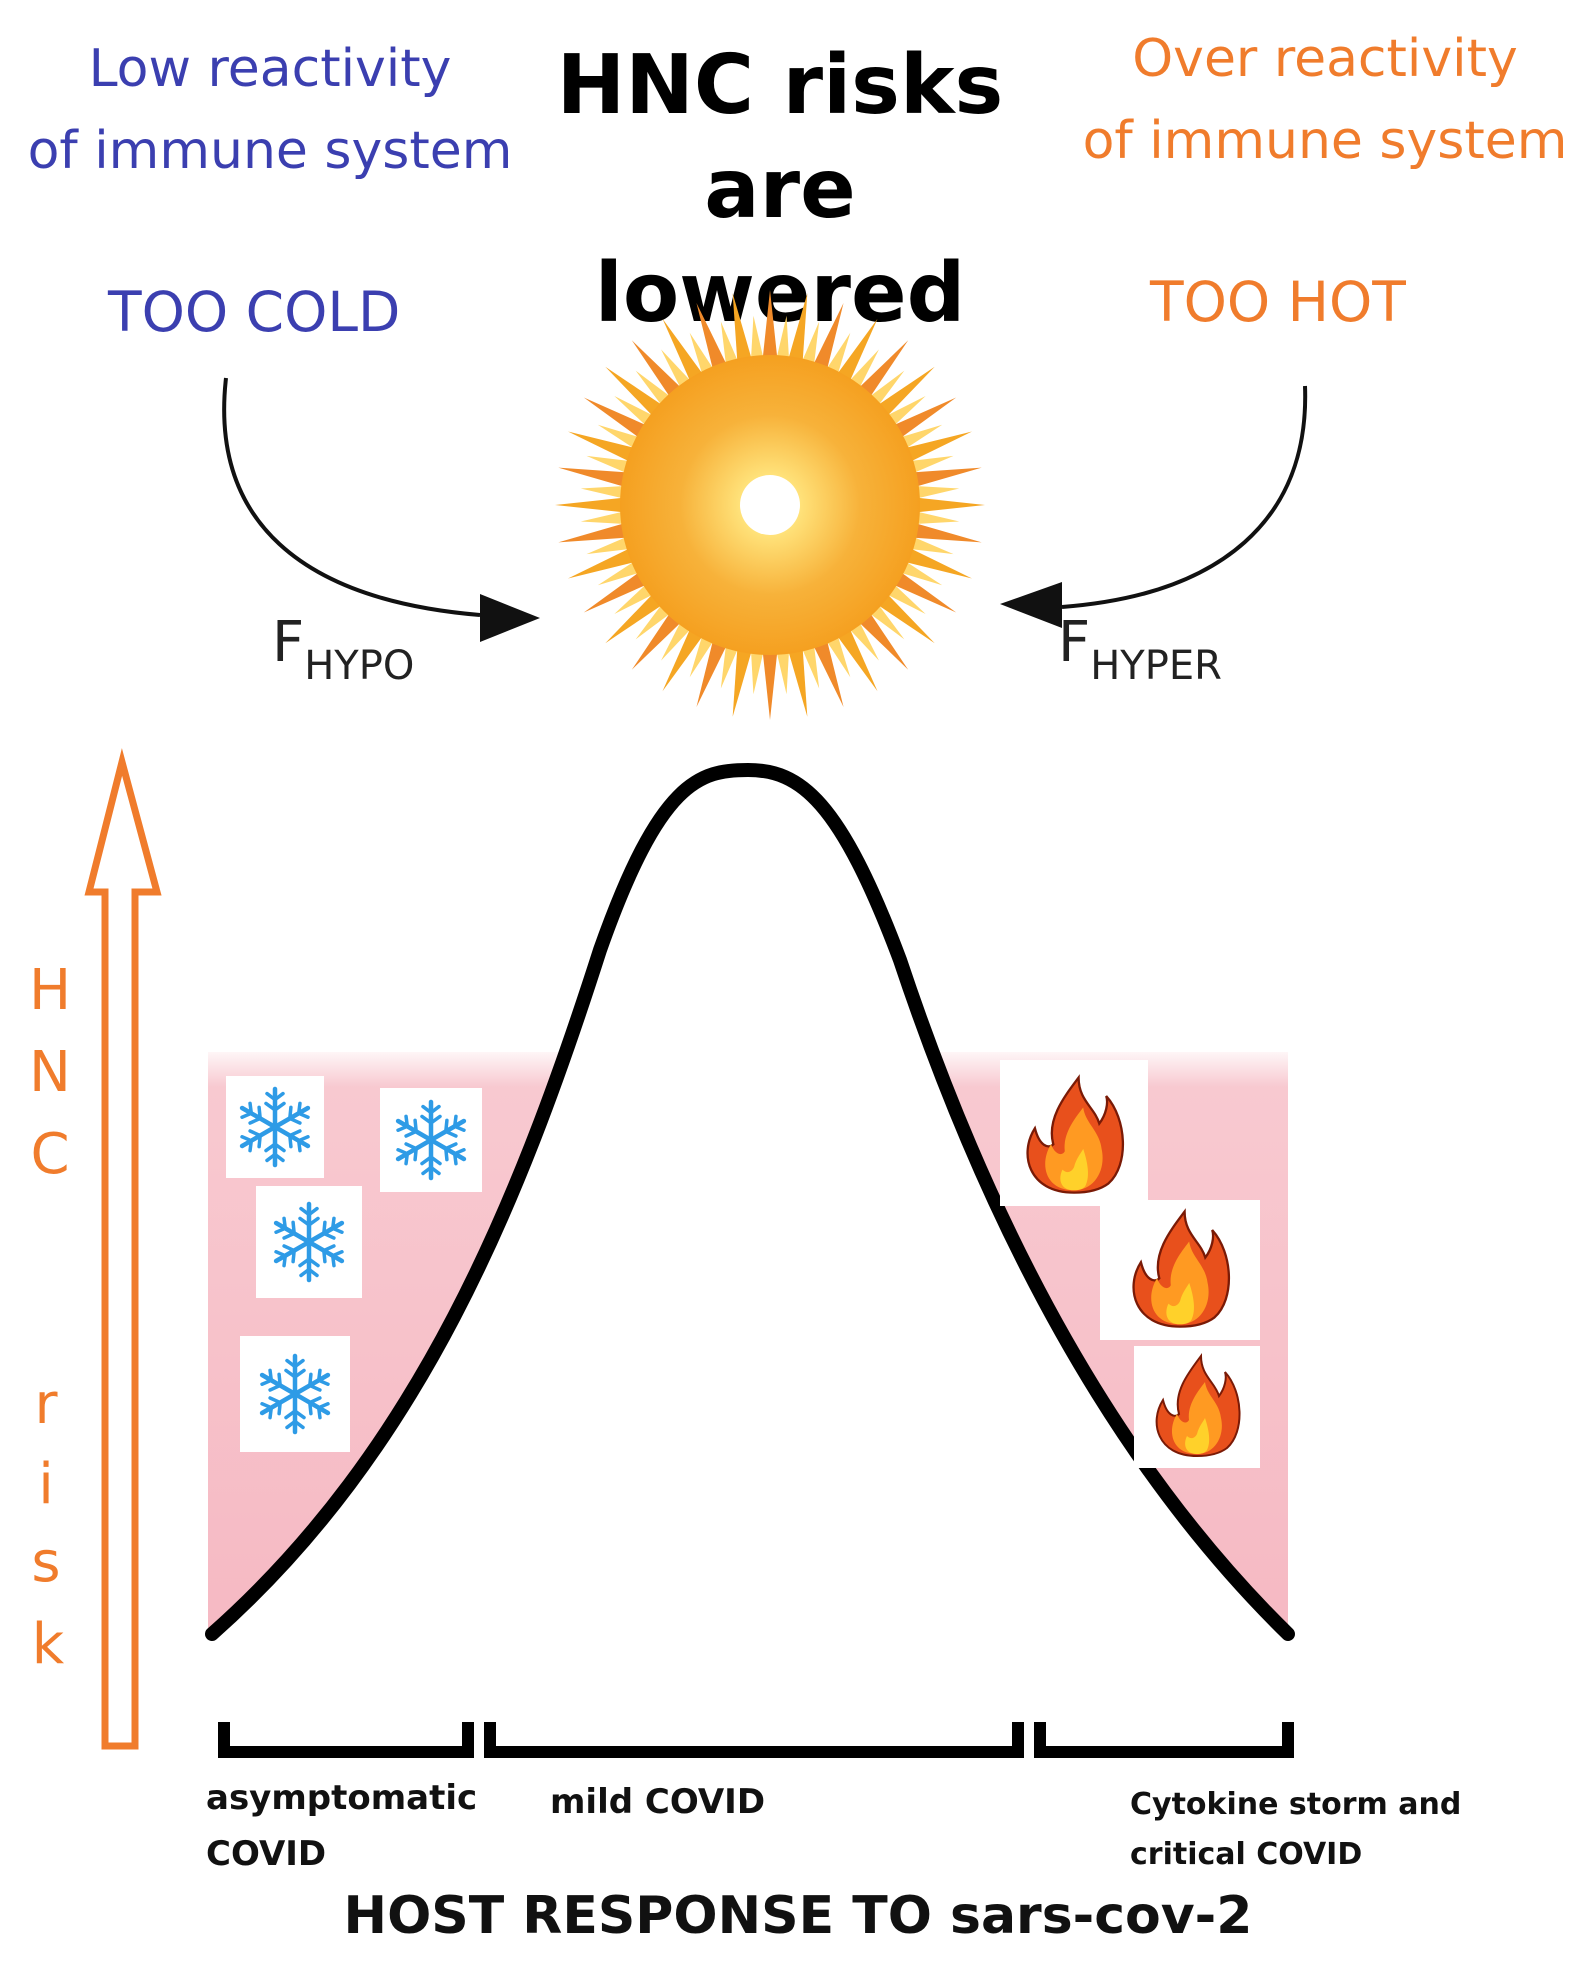 This screenshot has width=1596, height=1977. What do you see at coordinates (270, 151) in the screenshot?
I see `low-reactivity-line2: of immune system` at bounding box center [270, 151].